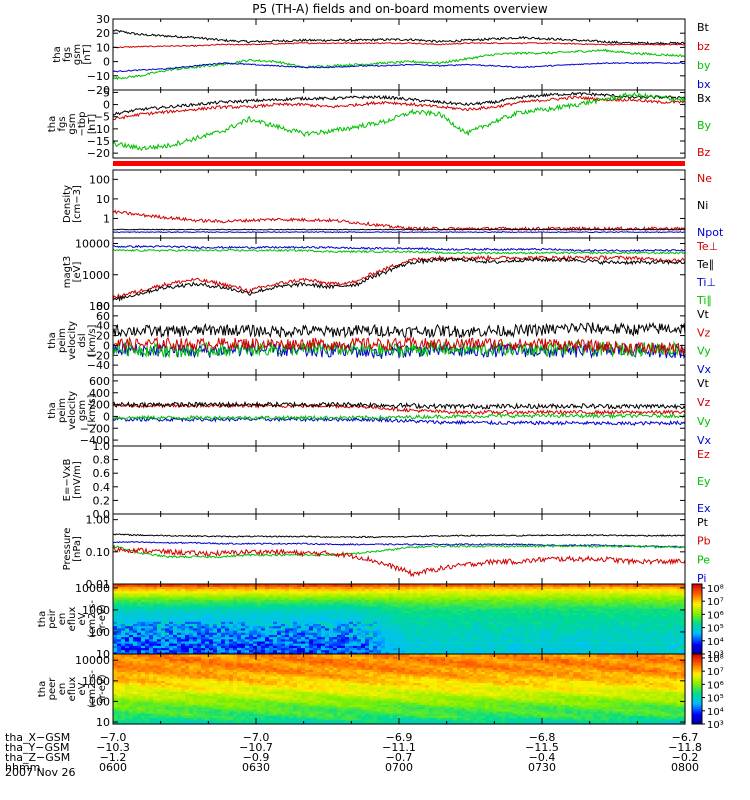  I want to click on y-tick-label: 1000, so click(96, 275).